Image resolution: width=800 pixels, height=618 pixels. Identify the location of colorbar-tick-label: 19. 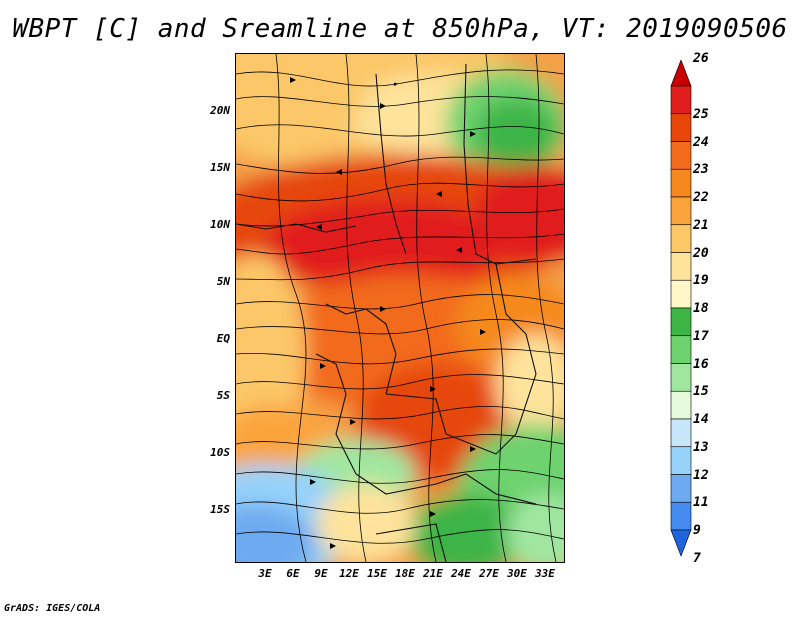
(701, 281).